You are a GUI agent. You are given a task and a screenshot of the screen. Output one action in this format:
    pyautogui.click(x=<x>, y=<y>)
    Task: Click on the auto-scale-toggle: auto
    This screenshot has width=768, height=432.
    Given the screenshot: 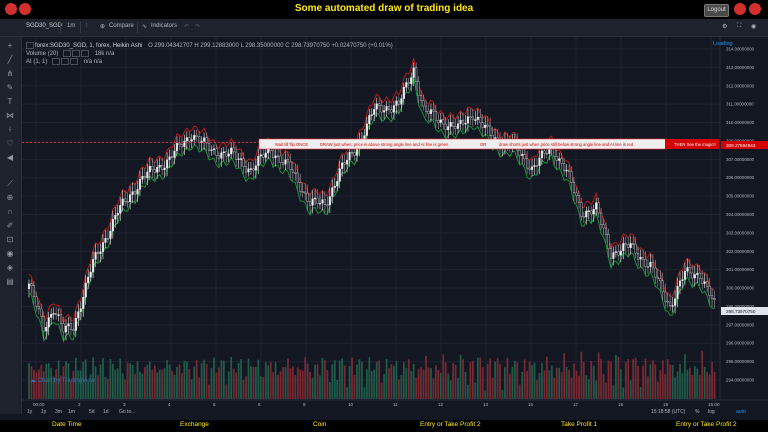 What is the action you would take?
    pyautogui.click(x=741, y=412)
    